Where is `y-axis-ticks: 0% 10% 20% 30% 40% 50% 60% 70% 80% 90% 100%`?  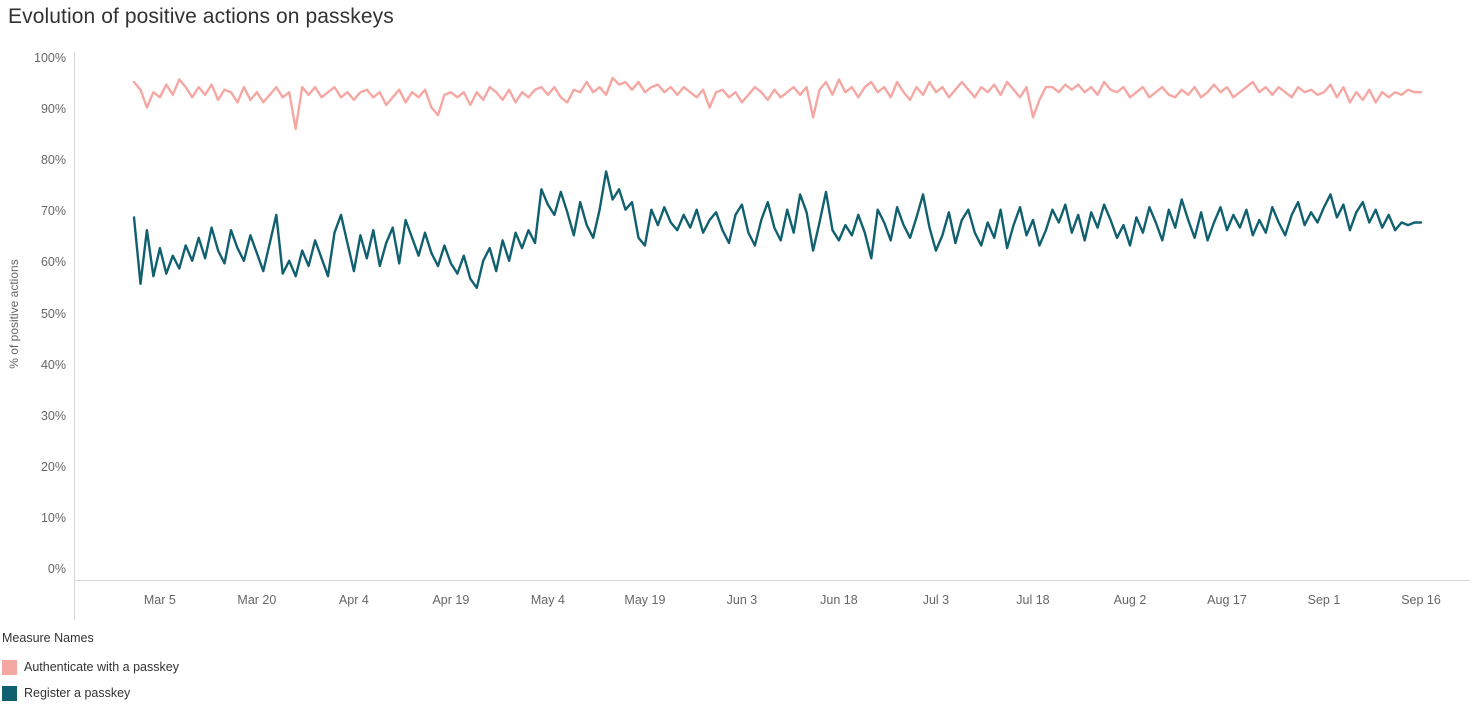
y-axis-ticks: 0% 10% 20% 30% 40% 50% 60% 70% 80% 90% 100% is located at coordinates (33, 355).